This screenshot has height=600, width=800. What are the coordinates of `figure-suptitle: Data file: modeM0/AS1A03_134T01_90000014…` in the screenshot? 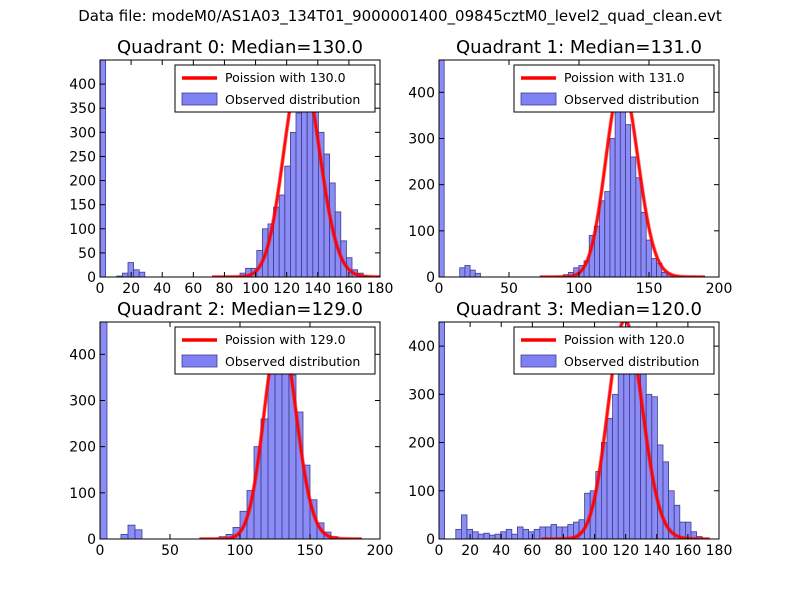 It's located at (400, 16).